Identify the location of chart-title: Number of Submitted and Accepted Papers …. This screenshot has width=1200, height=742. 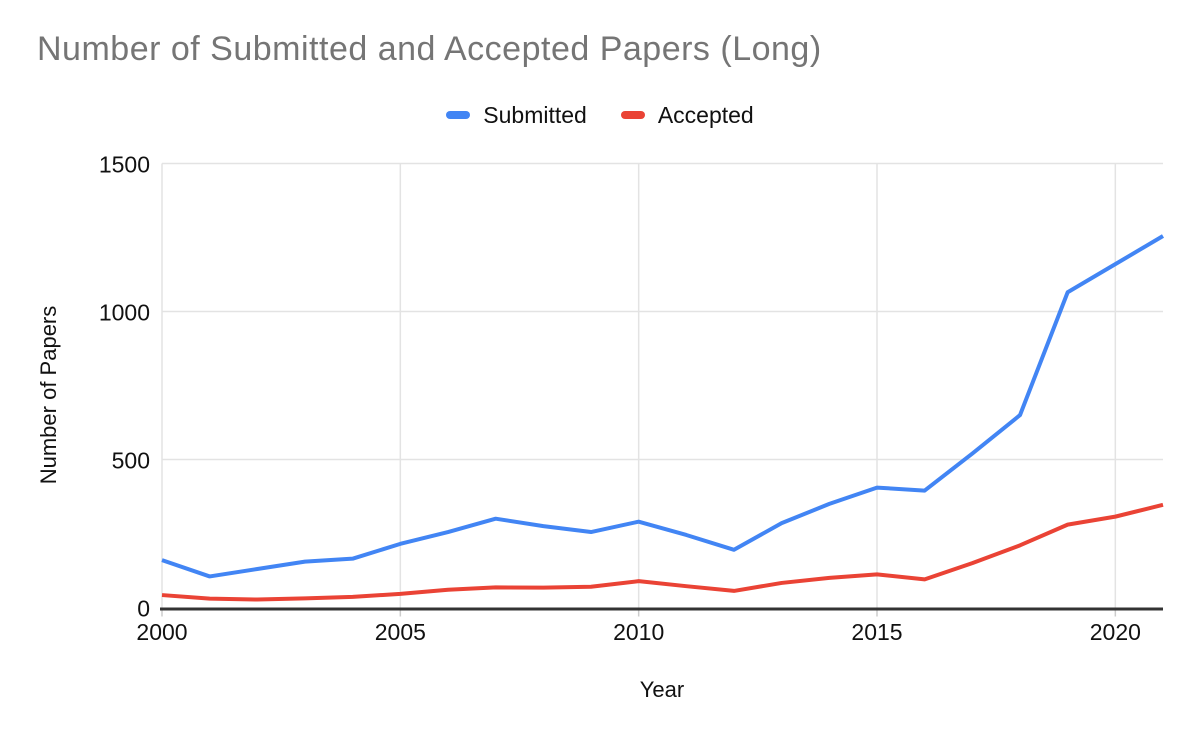
(429, 49).